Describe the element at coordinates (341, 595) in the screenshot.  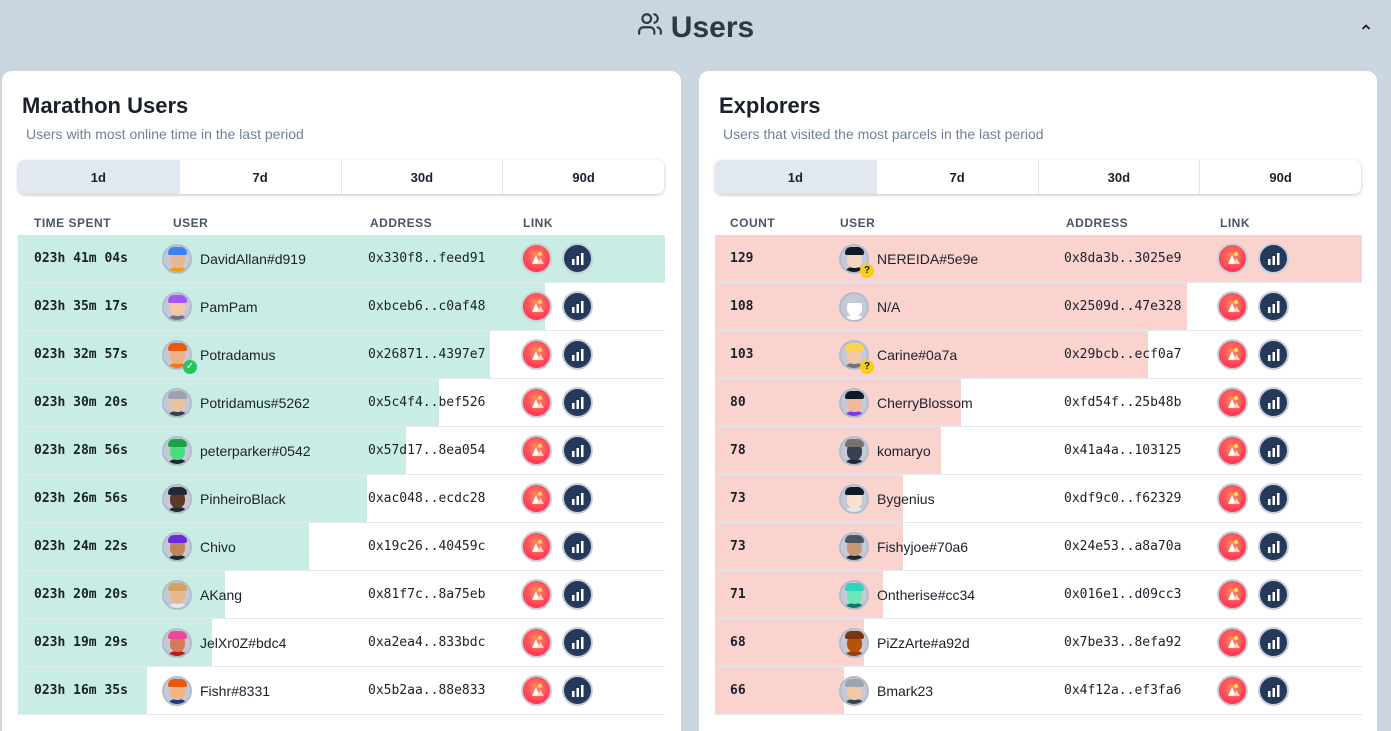
I see `table-row: 023h 20m 20s AKang 0x81f7c..8a75eb` at that location.